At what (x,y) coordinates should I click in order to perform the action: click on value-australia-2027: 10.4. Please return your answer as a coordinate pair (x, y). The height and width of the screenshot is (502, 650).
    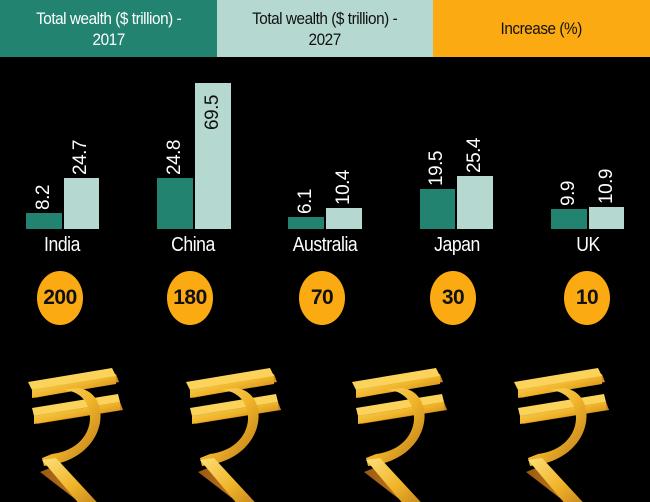
    Looking at the image, I should click on (343, 187).